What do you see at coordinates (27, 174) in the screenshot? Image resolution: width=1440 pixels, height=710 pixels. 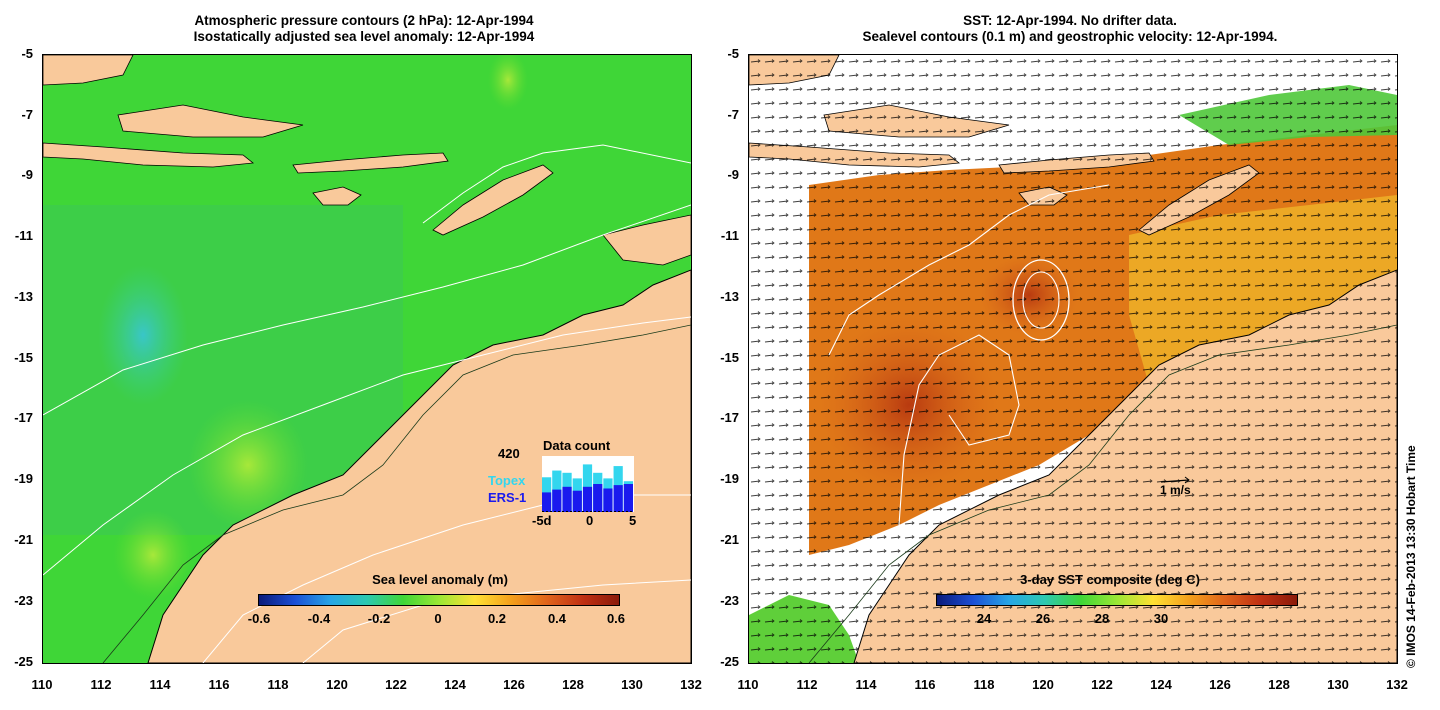 I see `left-y-tick: -9` at bounding box center [27, 174].